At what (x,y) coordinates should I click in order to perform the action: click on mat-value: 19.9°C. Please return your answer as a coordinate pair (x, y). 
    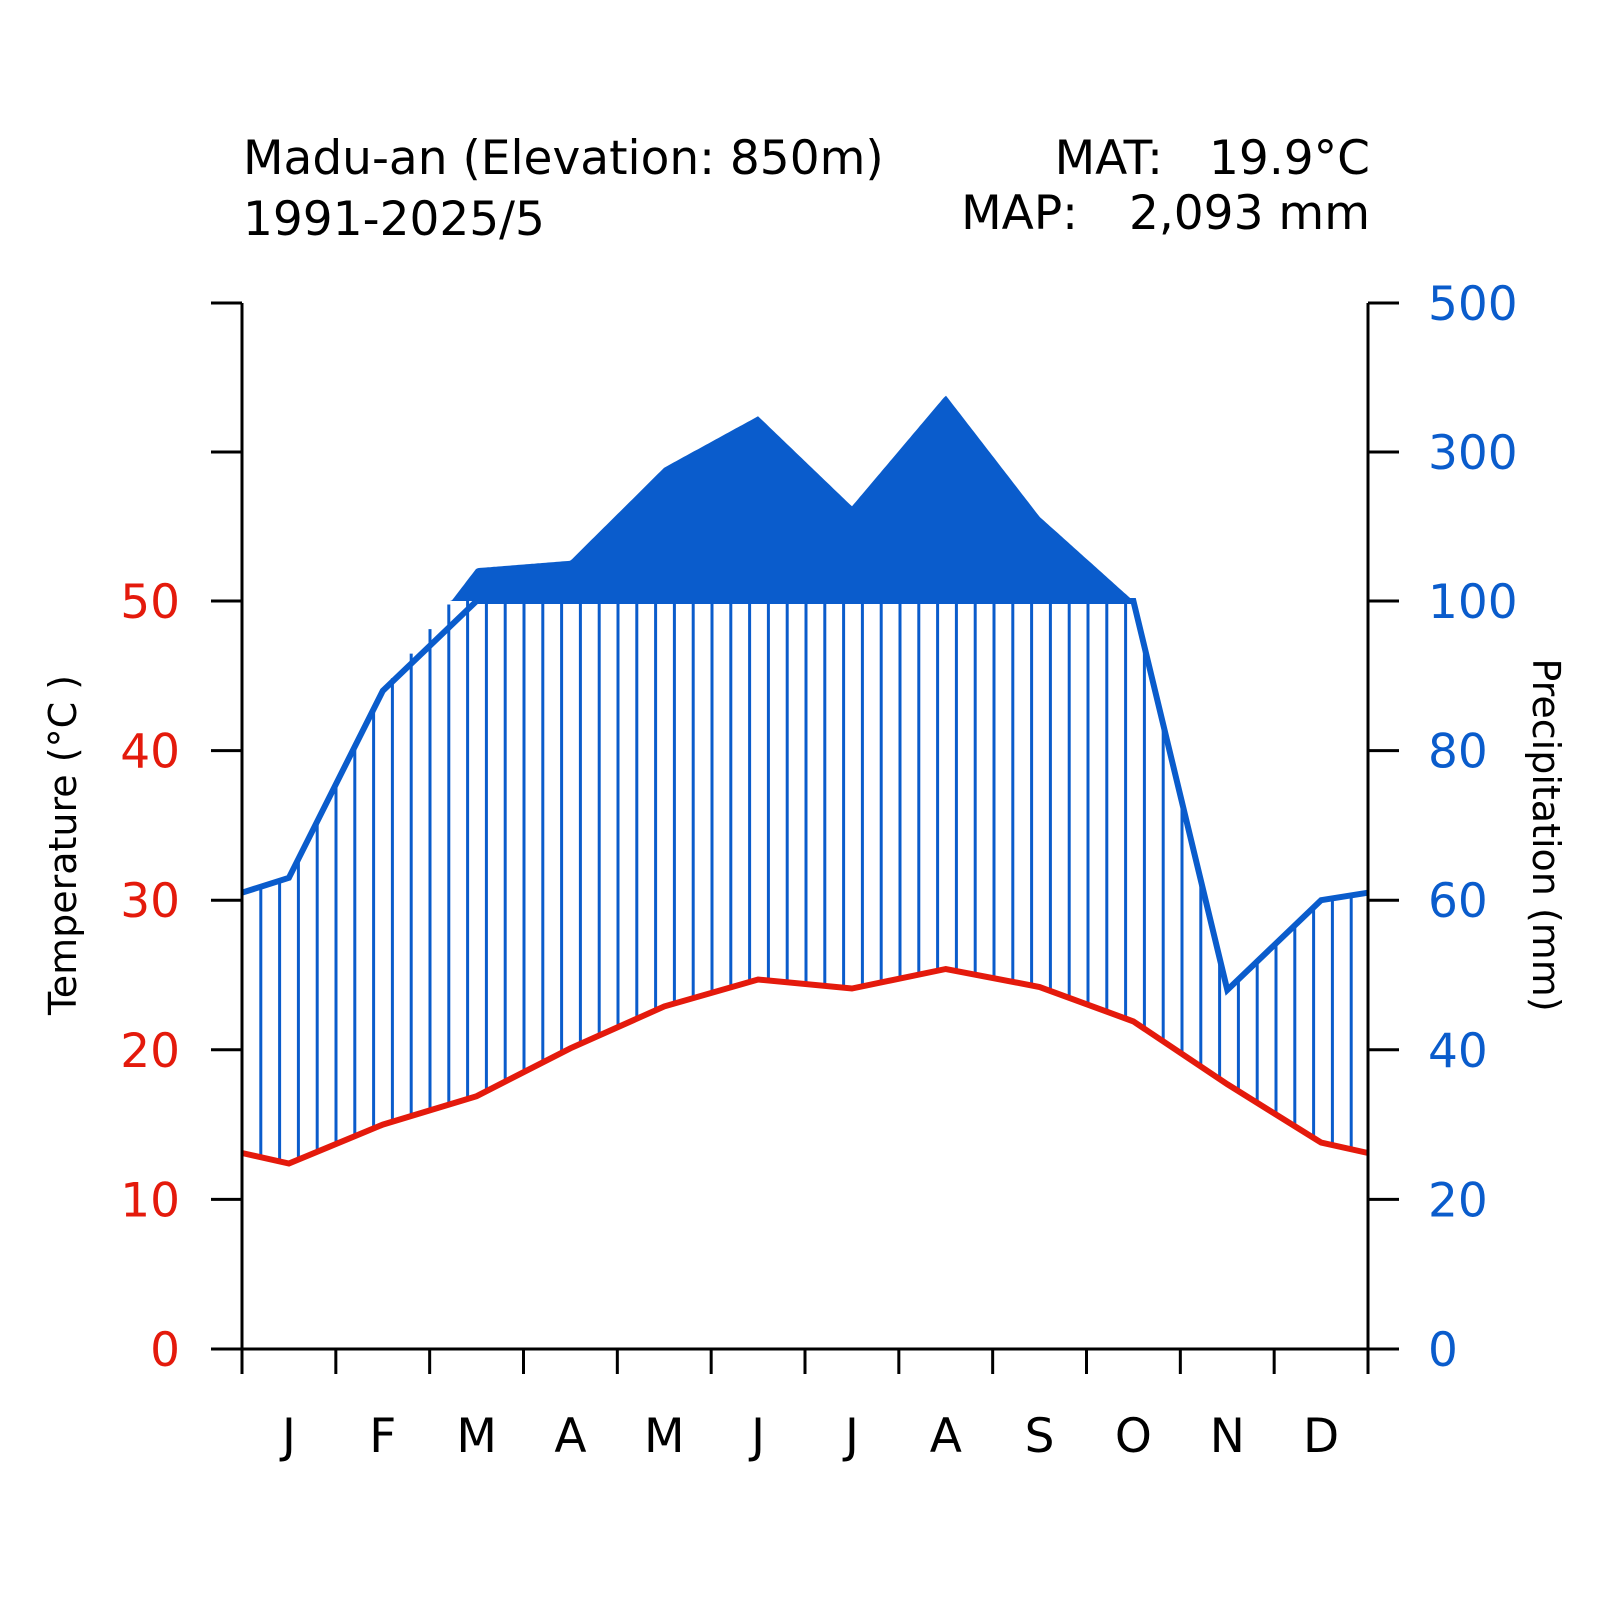
    Looking at the image, I should click on (1289, 158).